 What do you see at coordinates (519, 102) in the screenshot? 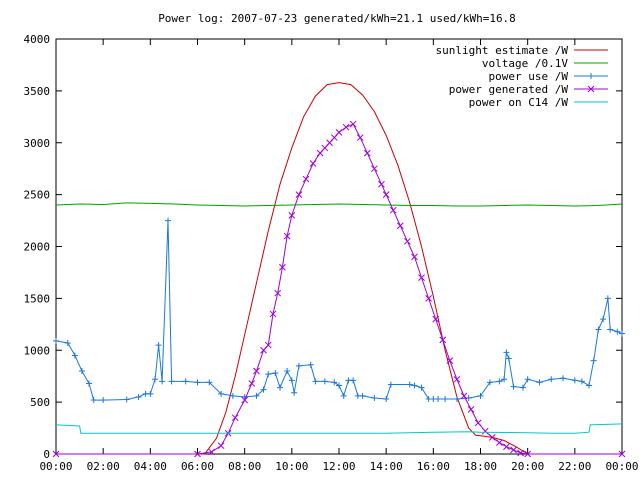
I see `legend-label: power on C14 /W` at bounding box center [519, 102].